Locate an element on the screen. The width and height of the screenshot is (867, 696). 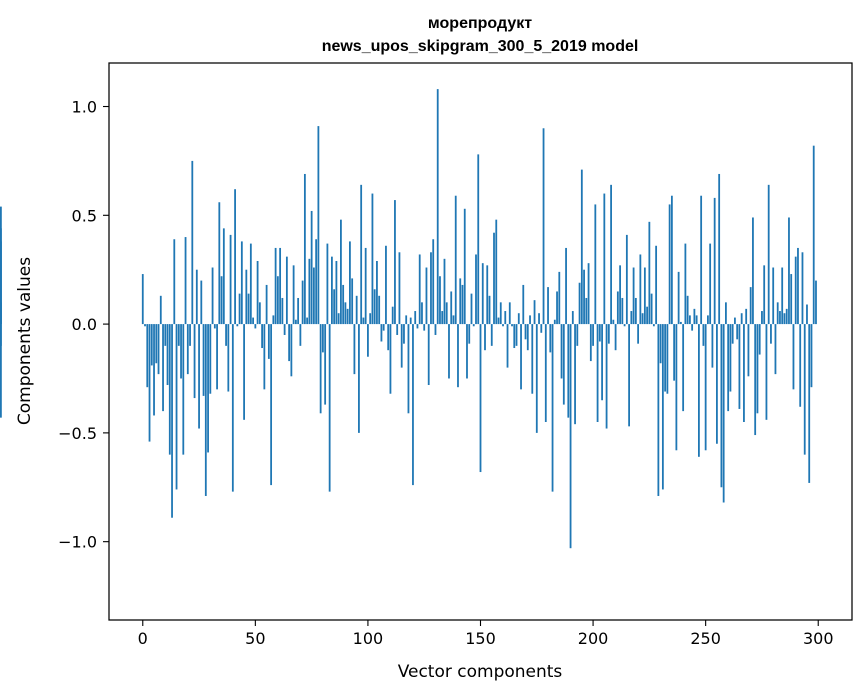
x-tick-label: 150 is located at coordinates (480, 638).